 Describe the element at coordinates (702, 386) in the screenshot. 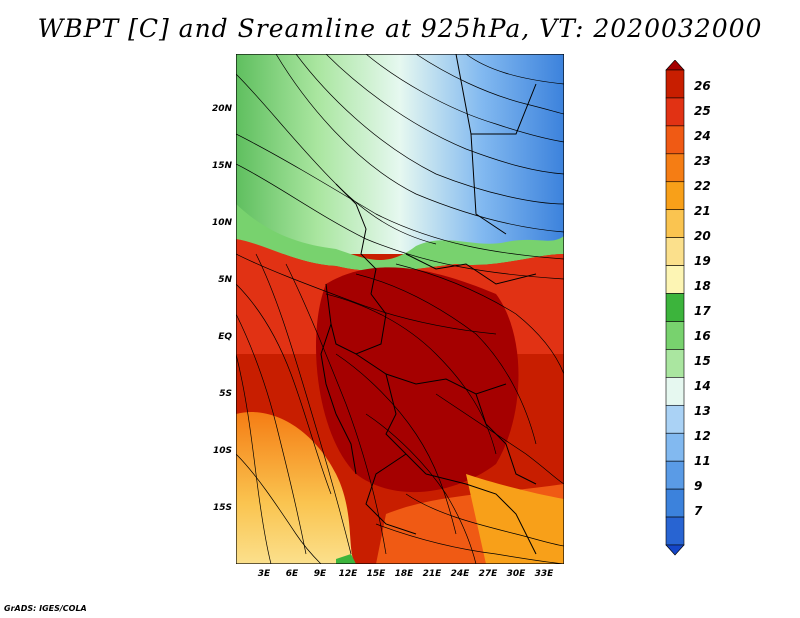

I see `colorbar-label: 14` at that location.